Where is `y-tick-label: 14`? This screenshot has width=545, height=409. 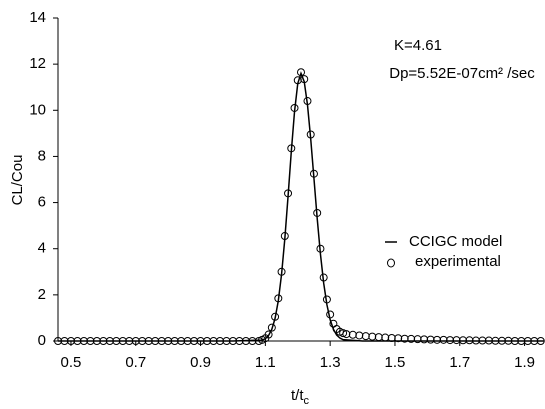
y-tick-label: 14 is located at coordinates (37, 17).